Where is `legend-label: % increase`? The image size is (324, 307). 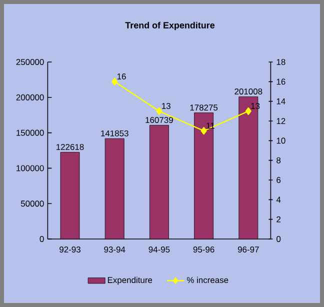 legend-label: % increase is located at coordinates (207, 280).